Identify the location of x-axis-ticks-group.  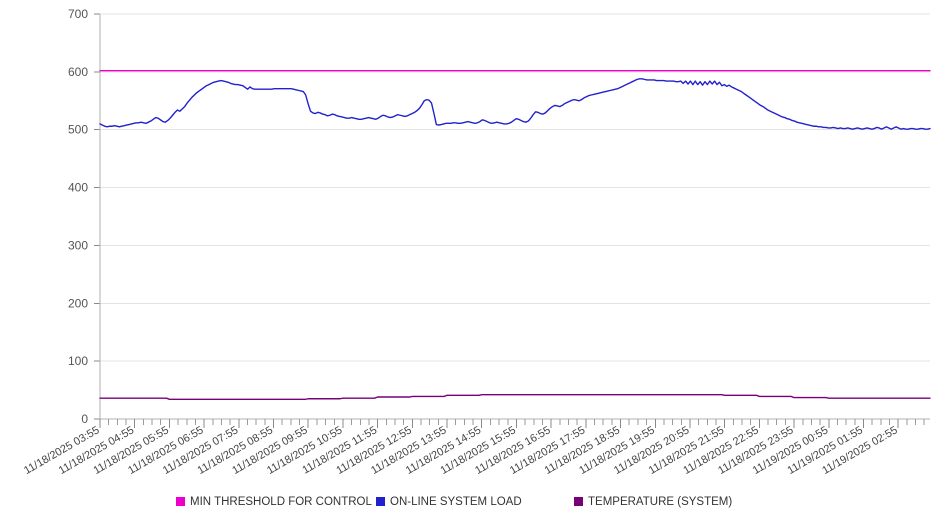
(512, 423).